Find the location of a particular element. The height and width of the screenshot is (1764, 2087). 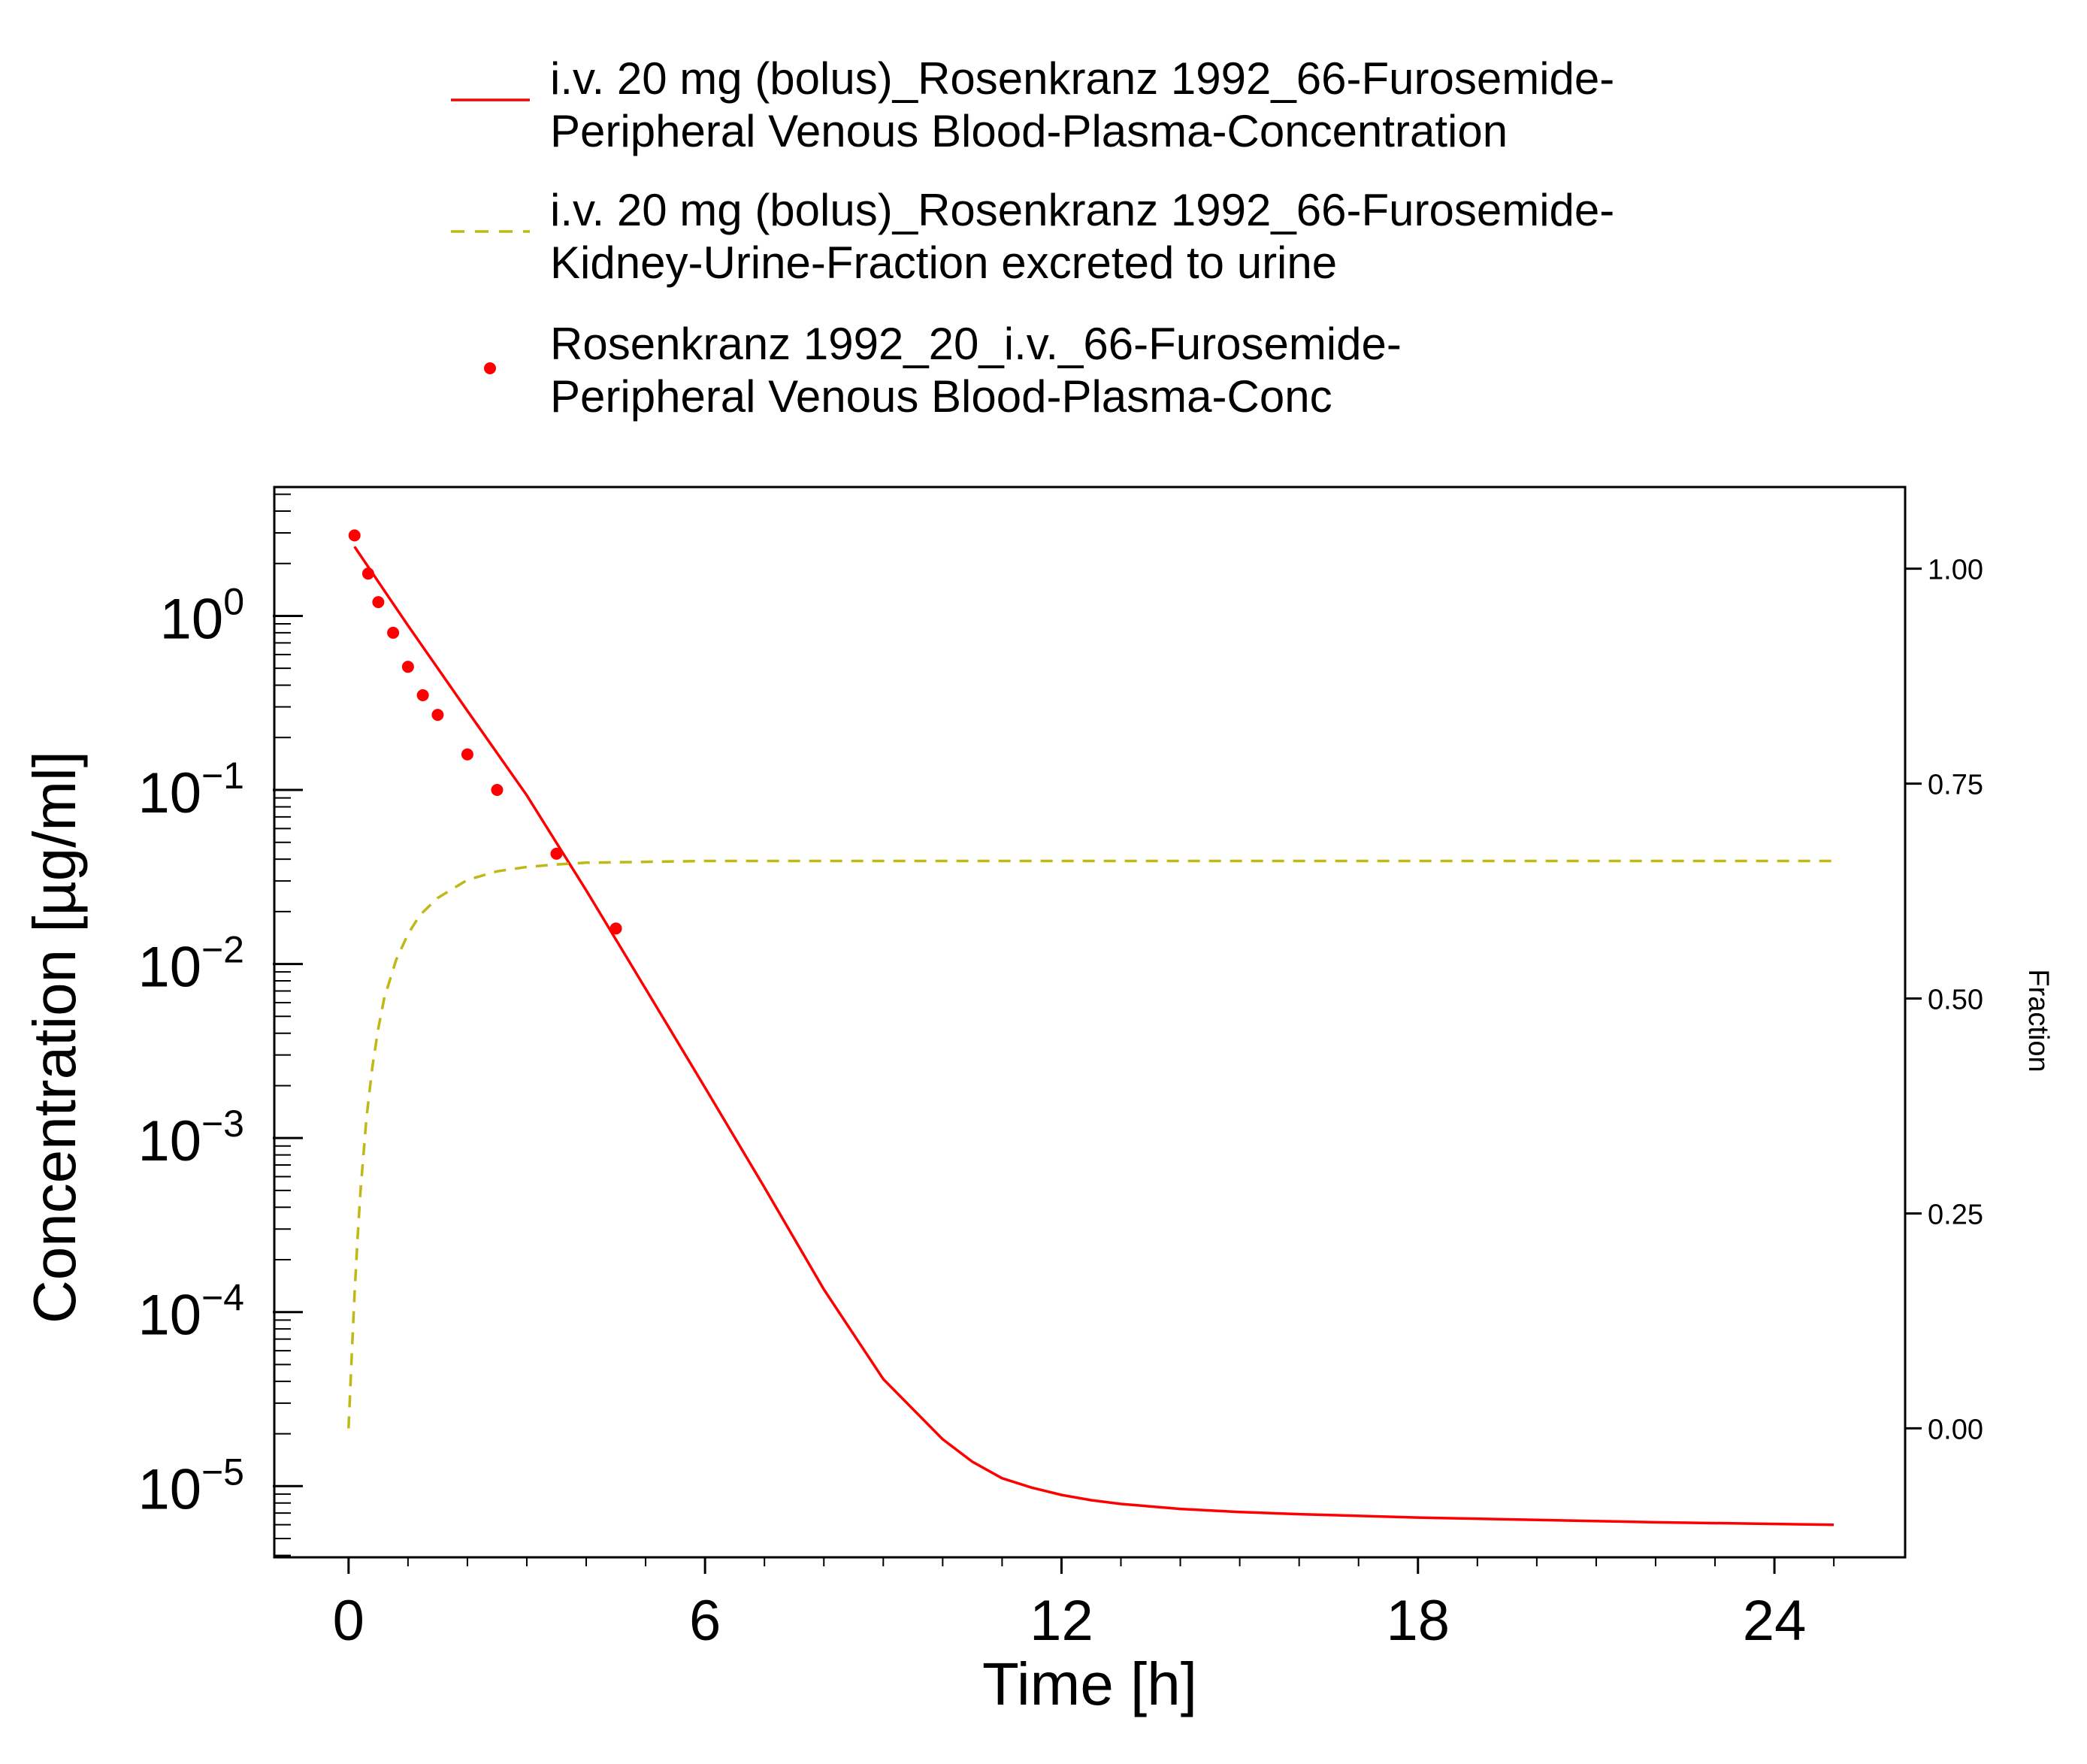

y2-tick-label: 0.00 is located at coordinates (1956, 1429).